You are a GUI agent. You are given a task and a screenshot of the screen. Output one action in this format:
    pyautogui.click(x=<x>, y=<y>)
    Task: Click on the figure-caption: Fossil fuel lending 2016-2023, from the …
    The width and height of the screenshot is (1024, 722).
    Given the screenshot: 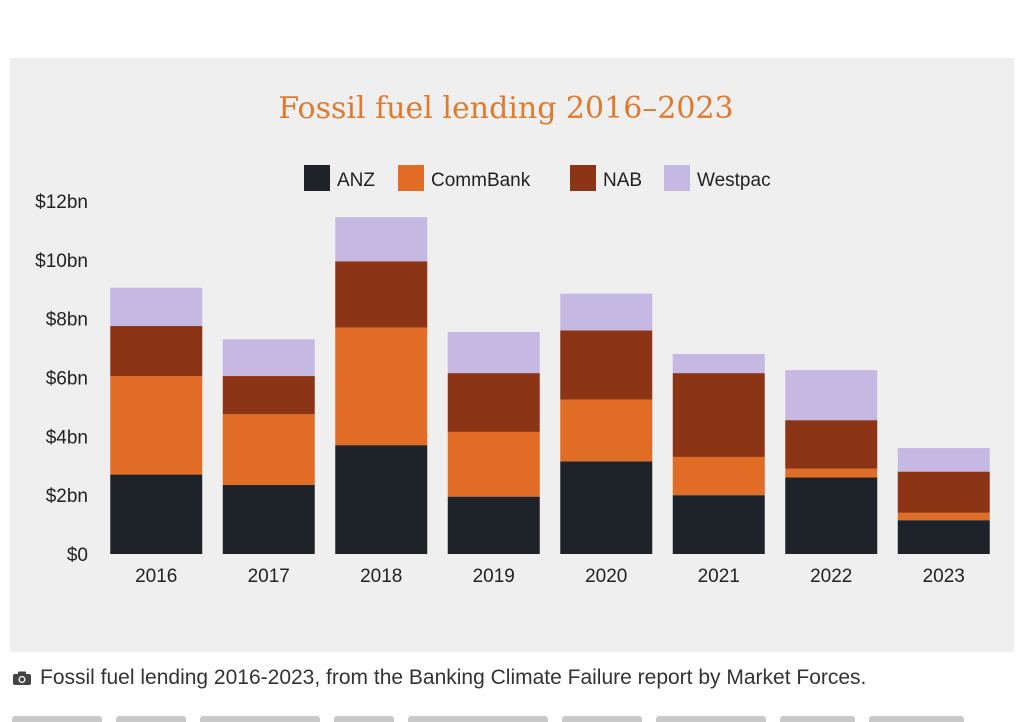 What is the action you would take?
    pyautogui.click(x=439, y=678)
    